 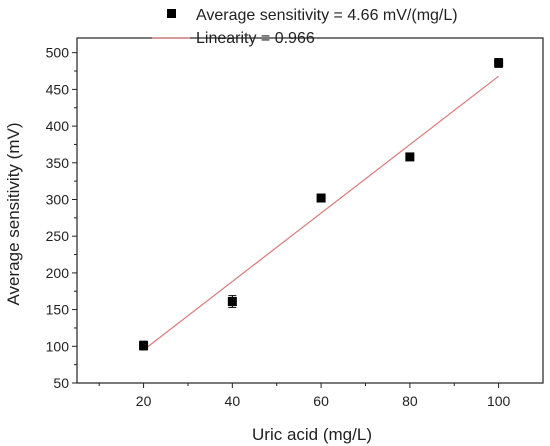 I want to click on x-tick-label: 80, so click(x=410, y=401).